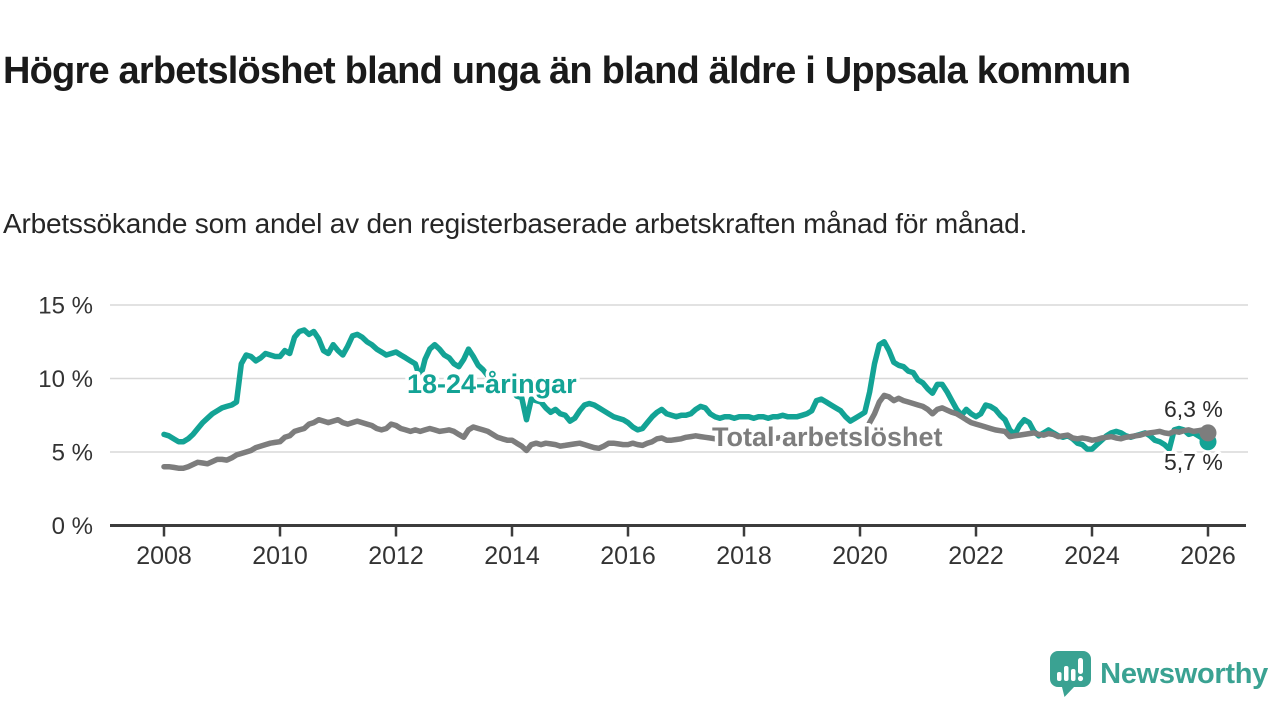 The image size is (1280, 720). I want to click on x-tick-label: 2024, so click(1092, 556).